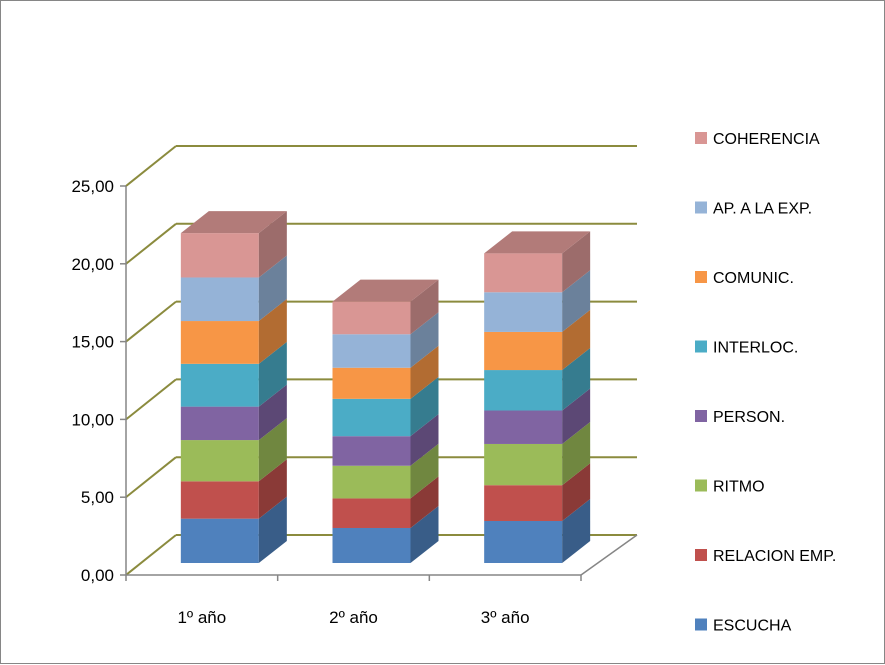 The height and width of the screenshot is (665, 885). Describe the element at coordinates (766, 139) in the screenshot. I see `legend-label: COHERENCIA` at that location.